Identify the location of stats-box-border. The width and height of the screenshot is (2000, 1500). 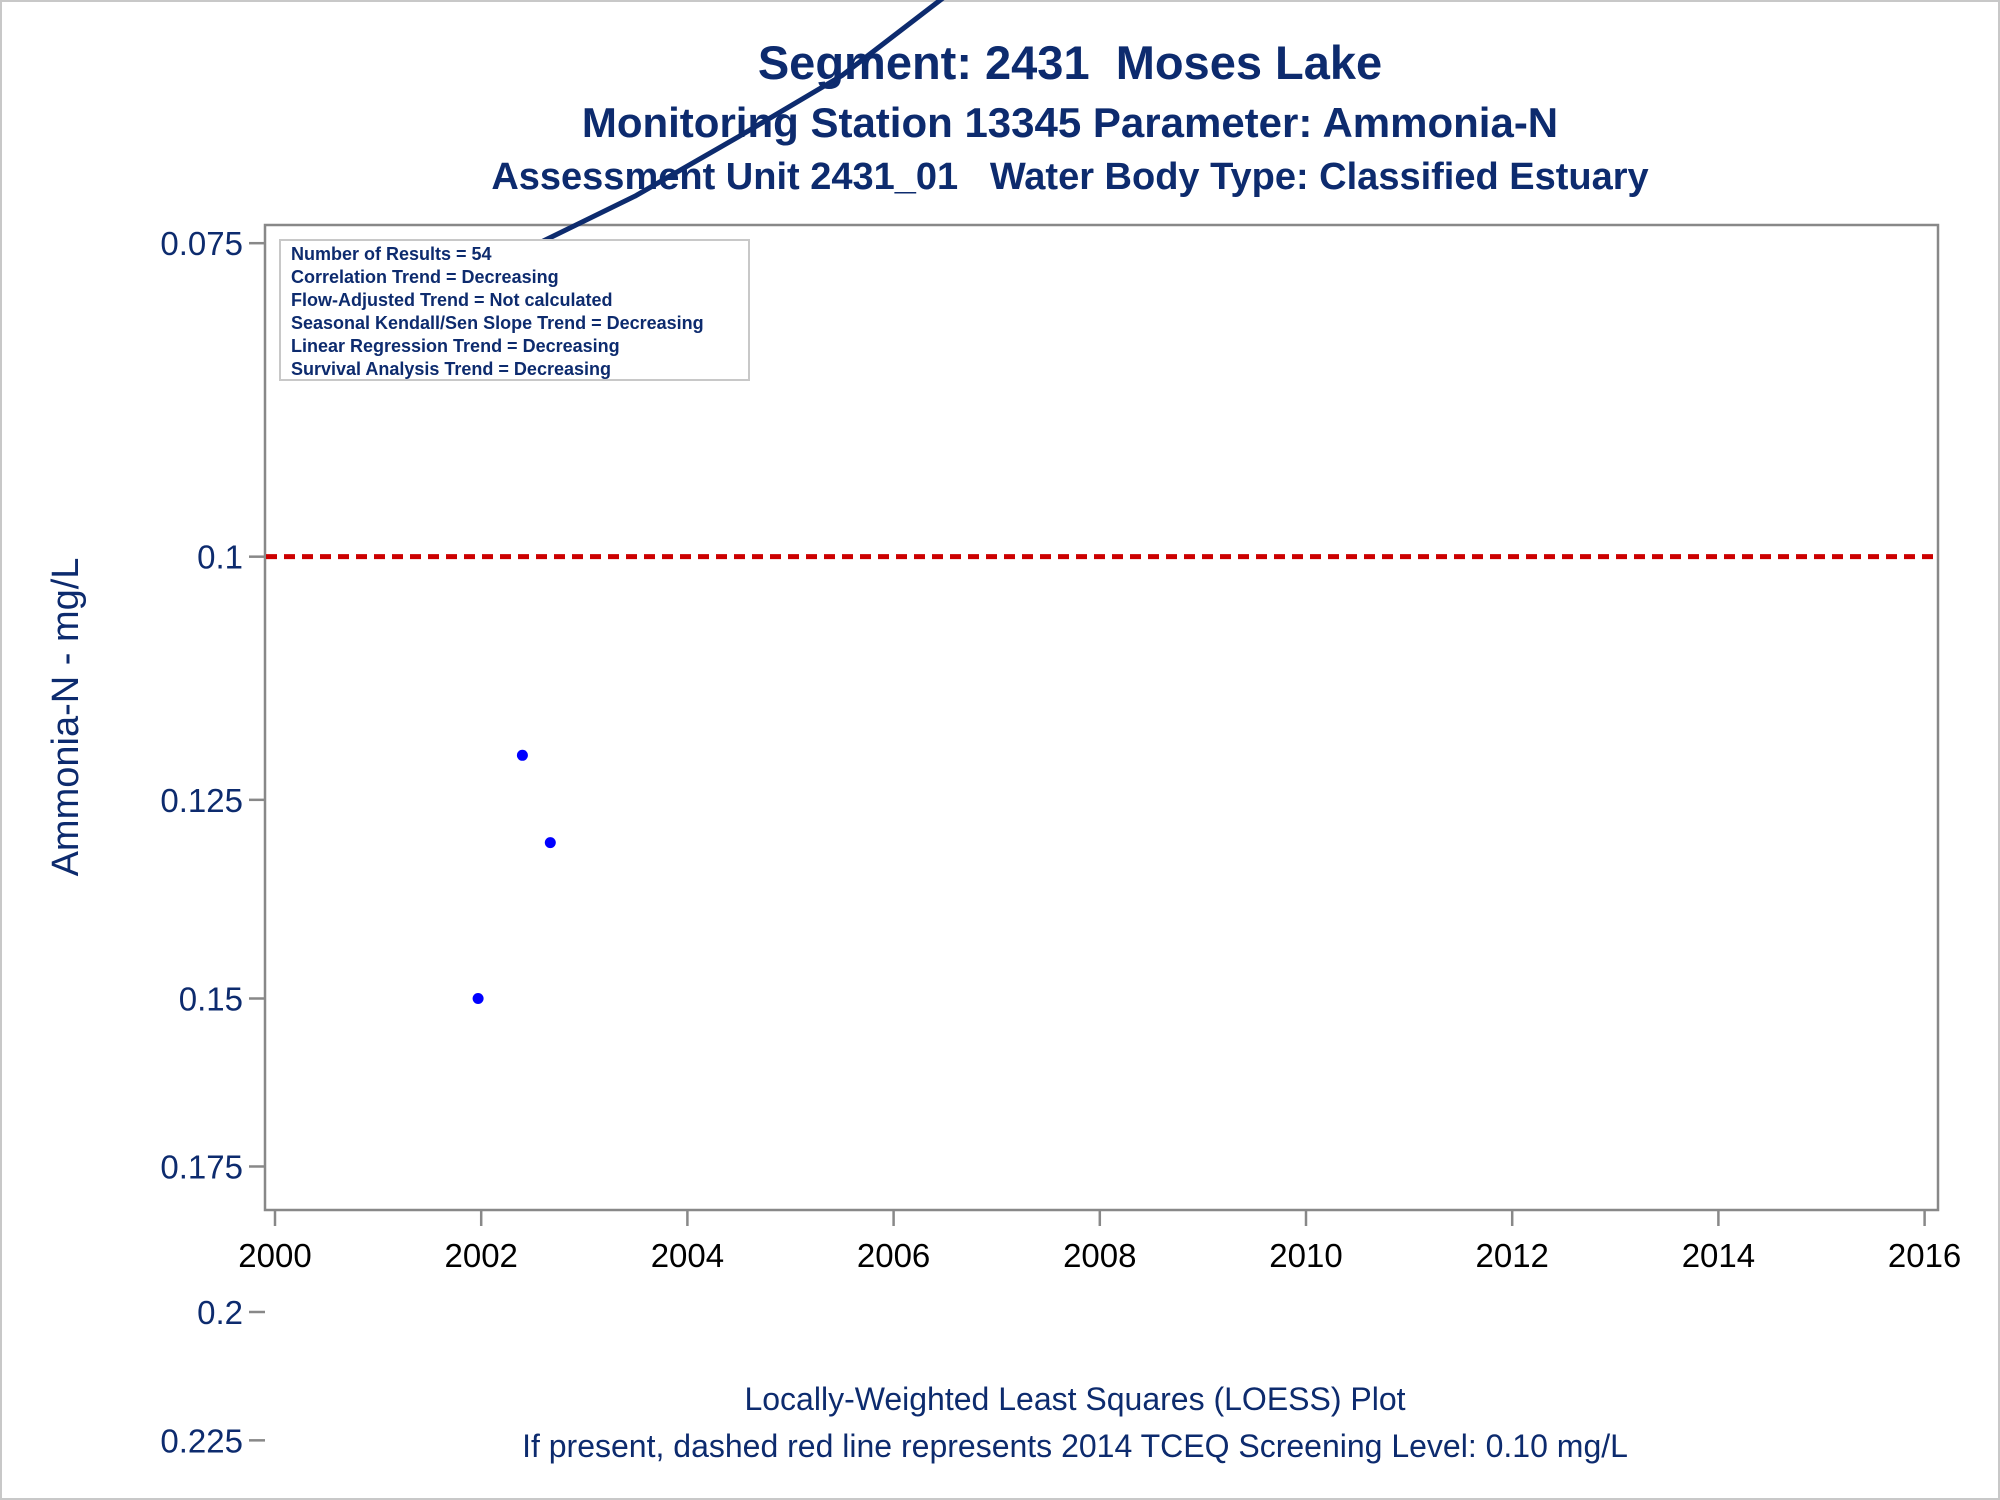
(514, 310).